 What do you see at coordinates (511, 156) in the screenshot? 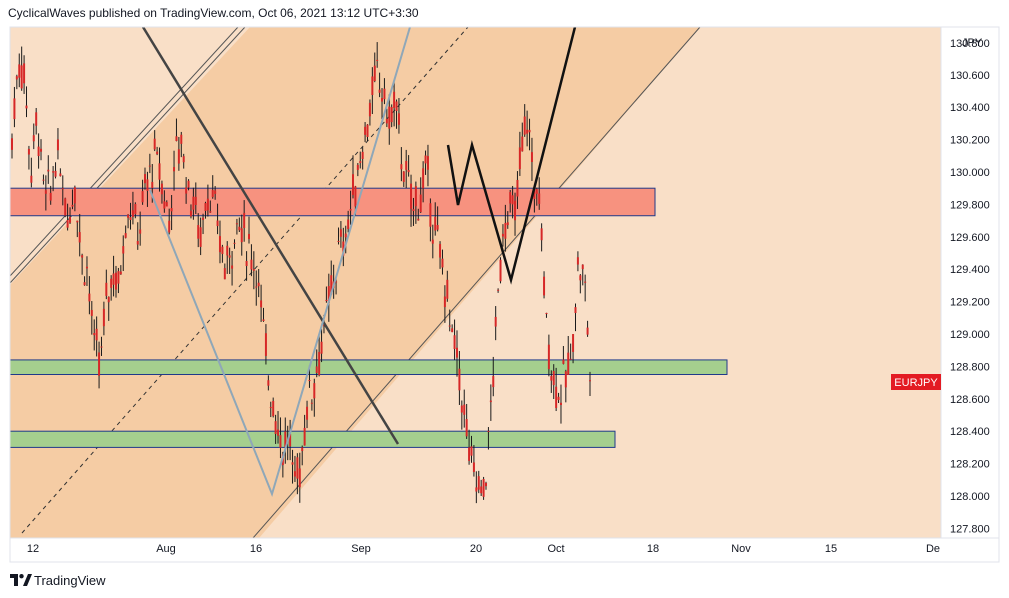
I see `projected-wave-path` at bounding box center [511, 156].